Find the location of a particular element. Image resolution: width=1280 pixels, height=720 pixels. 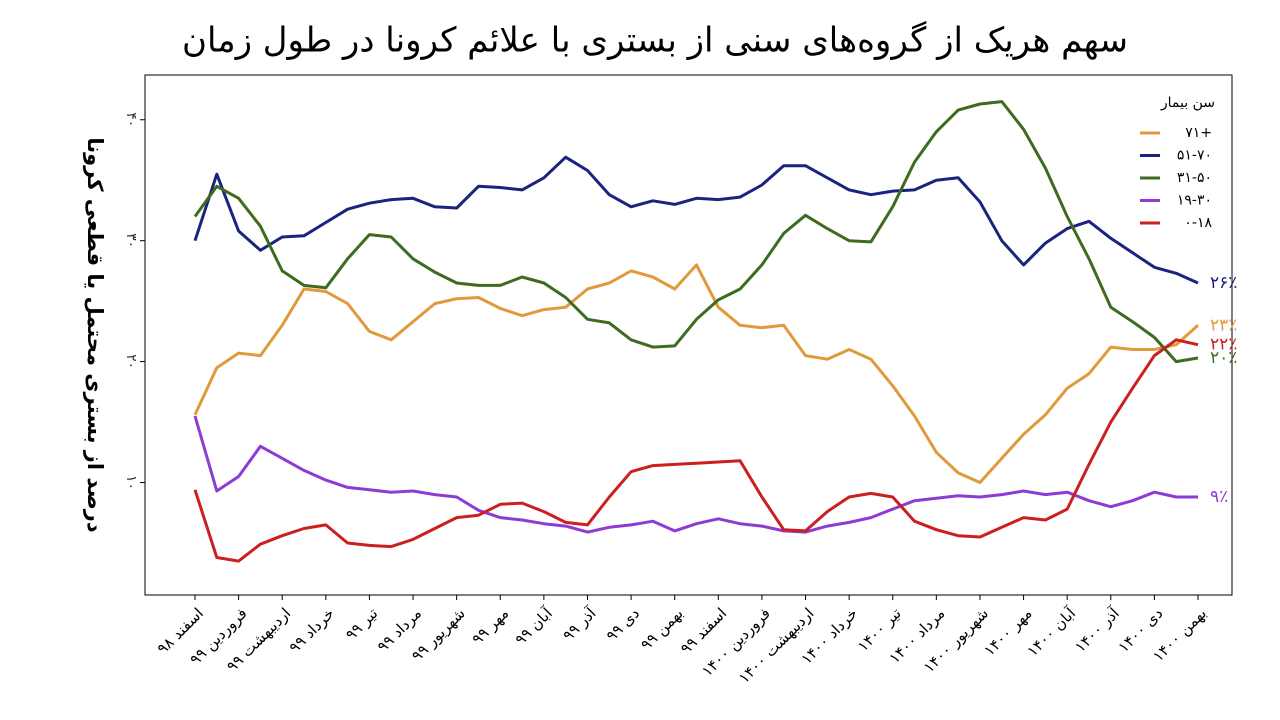

y-axis-label: درصد از بستری محتمل یا قطعی کرونا is located at coordinates (95, 335).